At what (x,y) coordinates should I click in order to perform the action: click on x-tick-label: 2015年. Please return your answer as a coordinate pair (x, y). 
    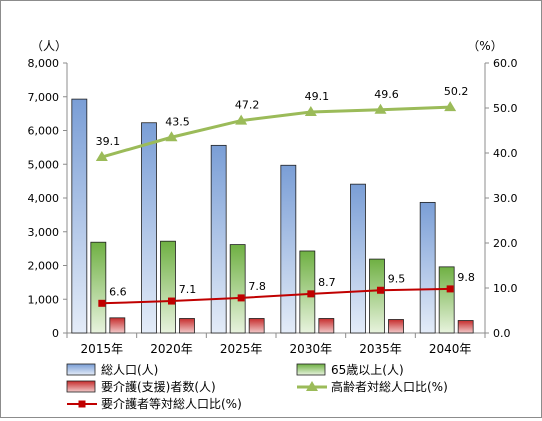
    Looking at the image, I should click on (102, 349).